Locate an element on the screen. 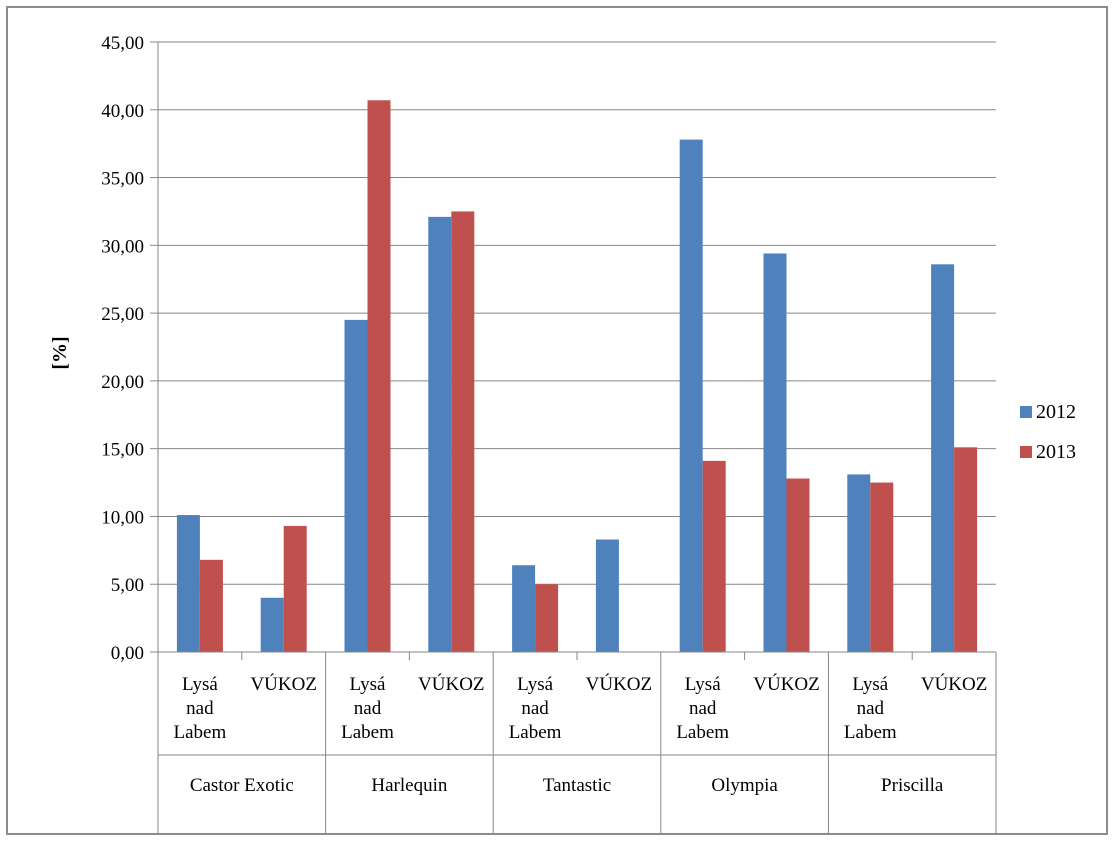 The height and width of the screenshot is (841, 1117). y-tick-label: 15,00 is located at coordinates (122, 450).